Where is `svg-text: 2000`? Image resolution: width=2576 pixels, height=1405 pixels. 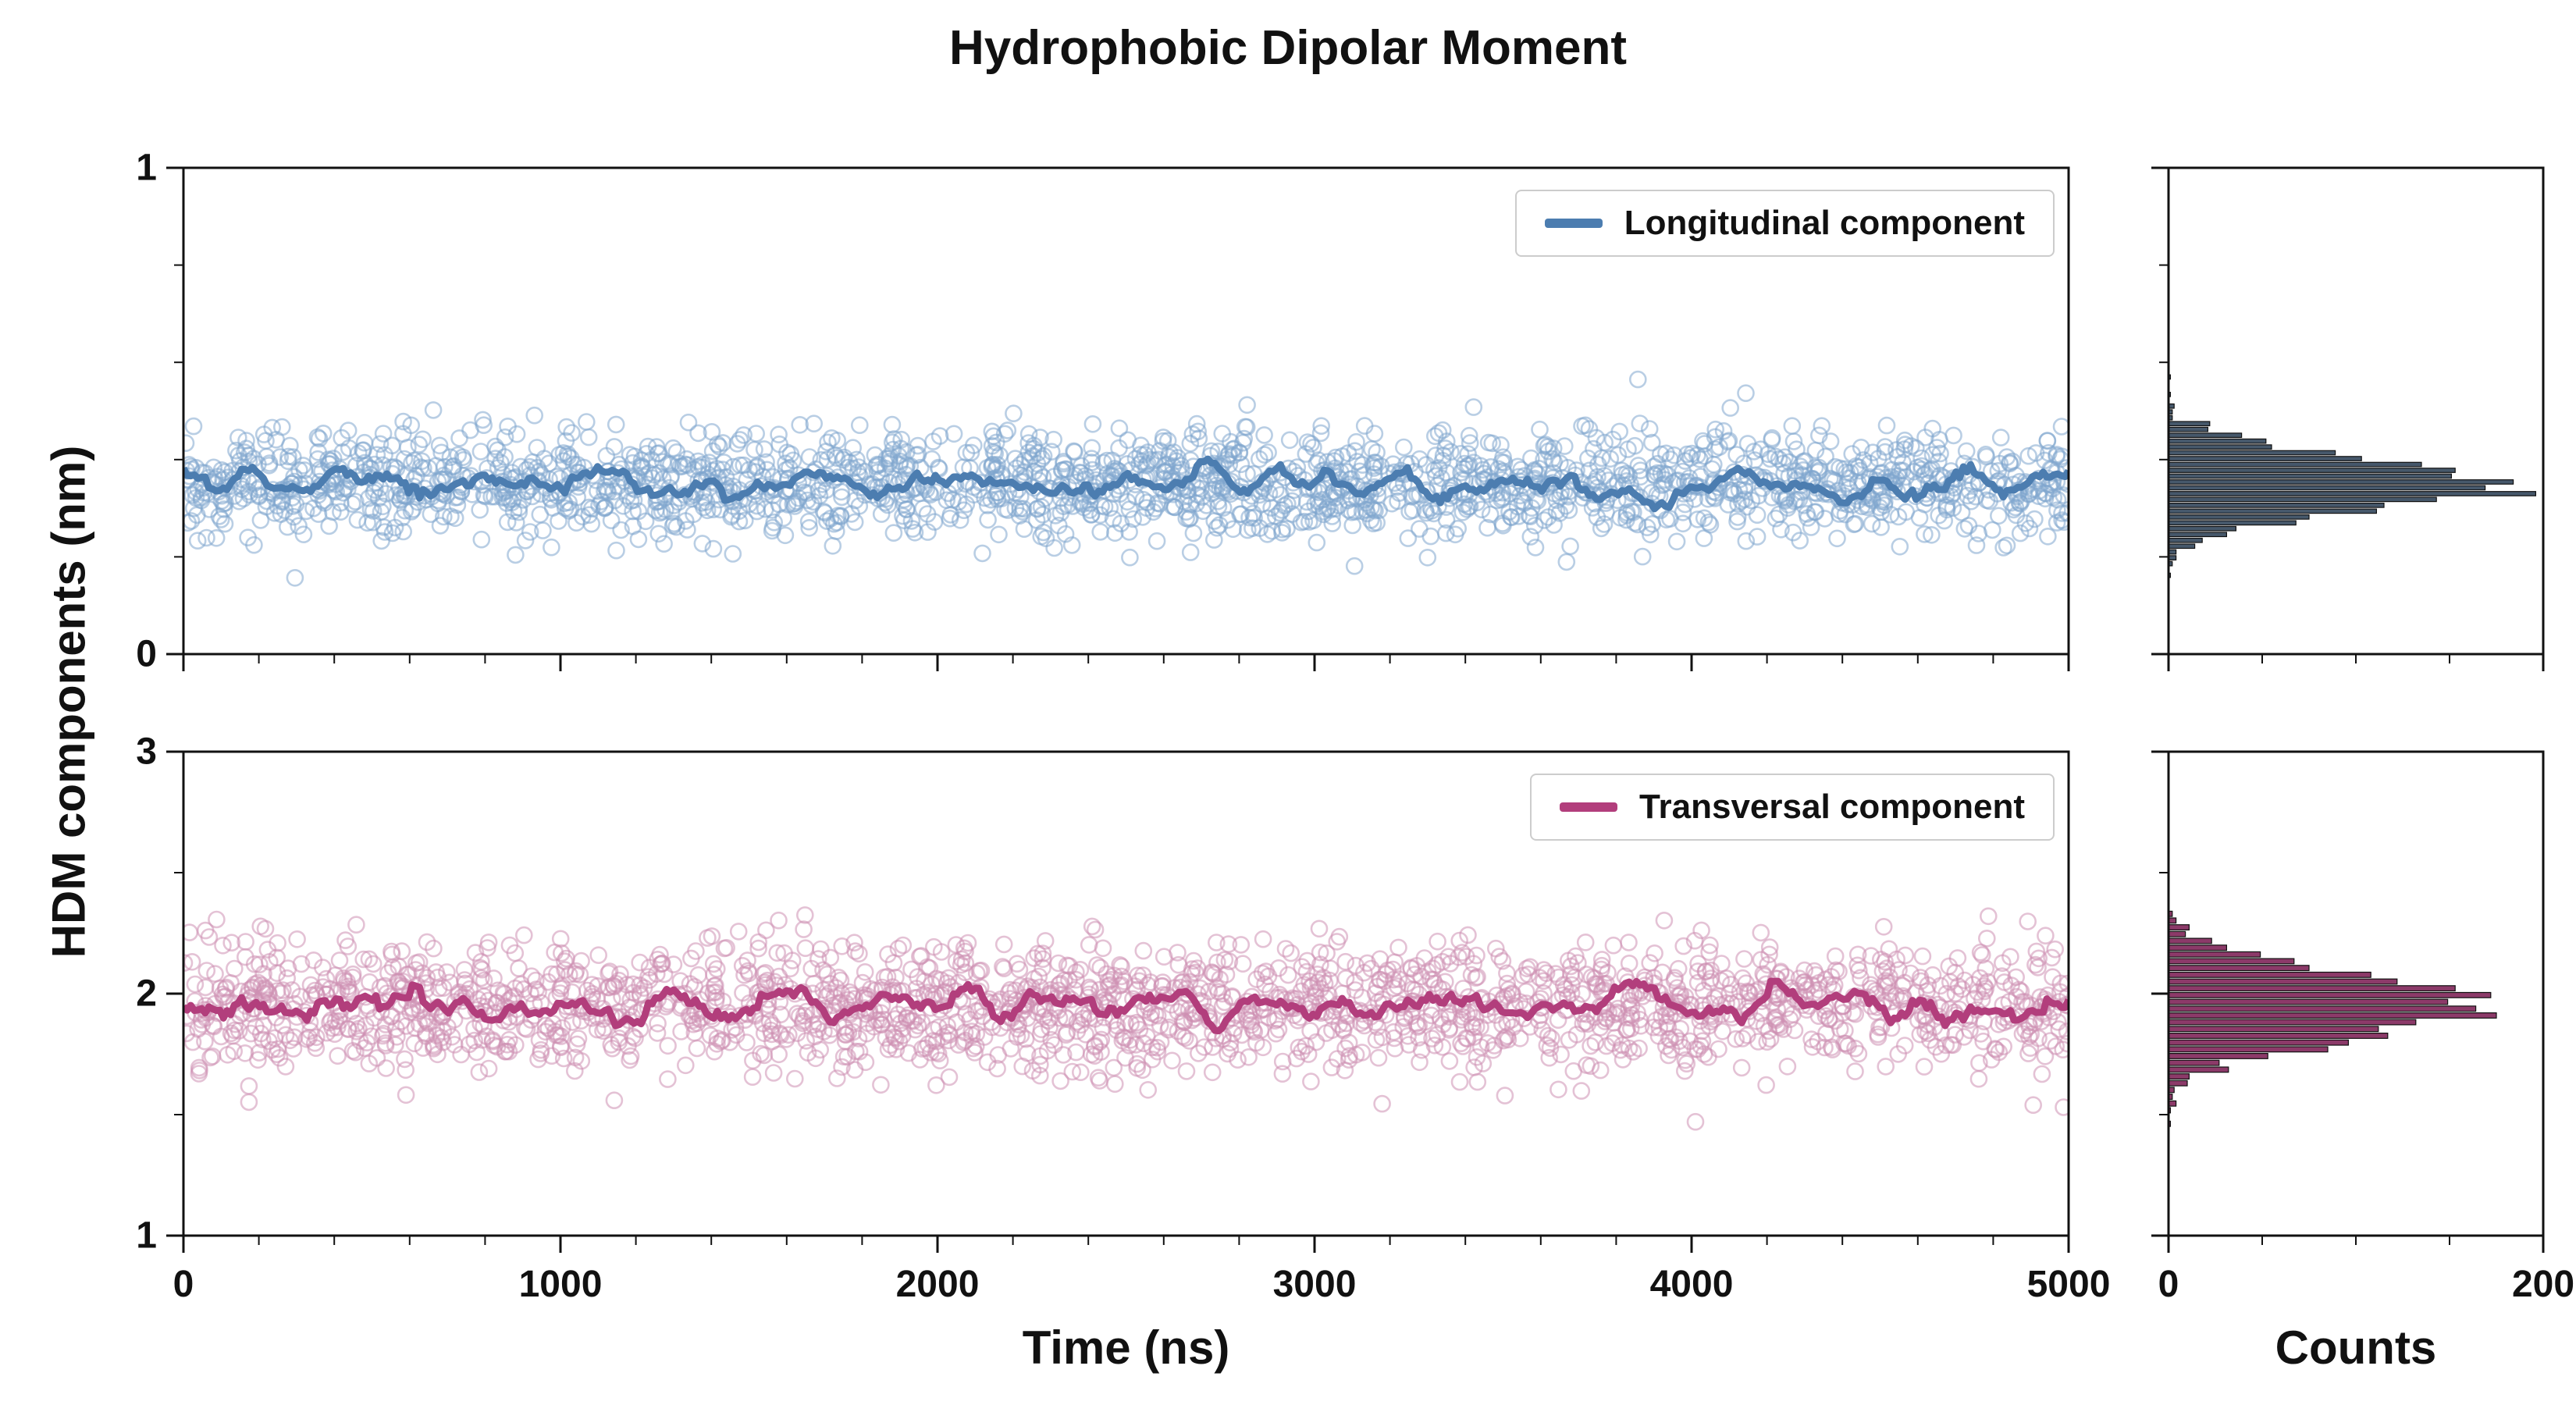 svg-text: 2000 is located at coordinates (938, 1285).